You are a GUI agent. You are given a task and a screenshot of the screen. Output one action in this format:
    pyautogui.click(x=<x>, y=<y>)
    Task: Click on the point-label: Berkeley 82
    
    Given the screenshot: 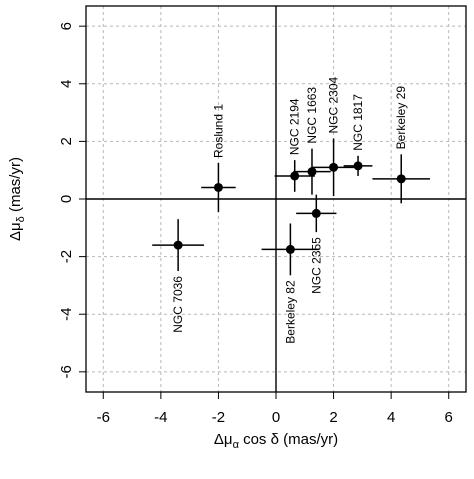 What is the action you would take?
    pyautogui.click(x=290, y=312)
    